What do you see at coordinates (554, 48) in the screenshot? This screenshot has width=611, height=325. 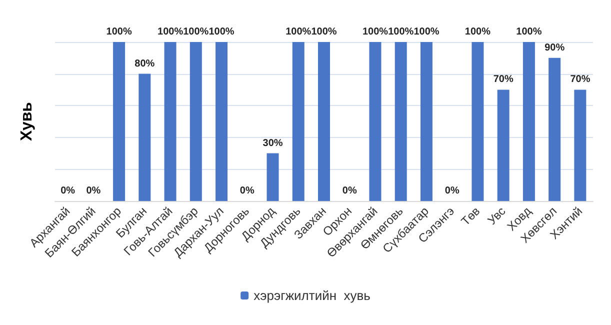 I see `data-label: 90%` at bounding box center [554, 48].